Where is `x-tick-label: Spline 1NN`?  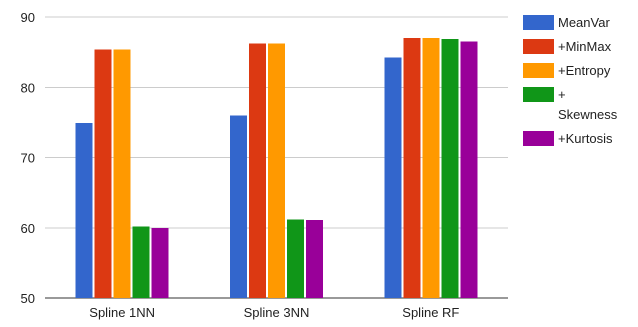 x-tick-label: Spline 1NN is located at coordinates (122, 312).